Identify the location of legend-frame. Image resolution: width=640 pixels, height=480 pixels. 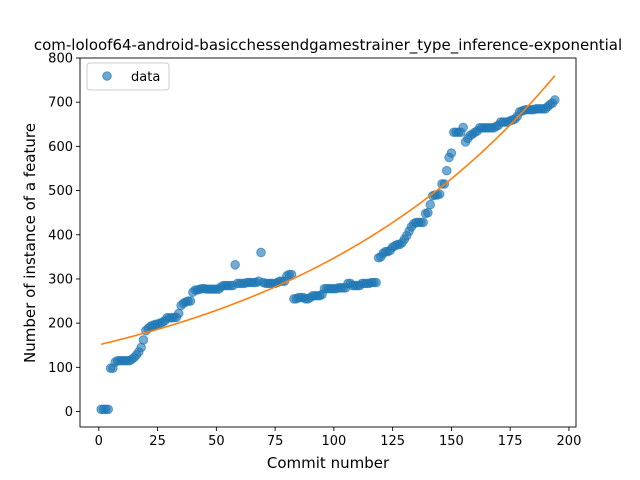
(128, 76).